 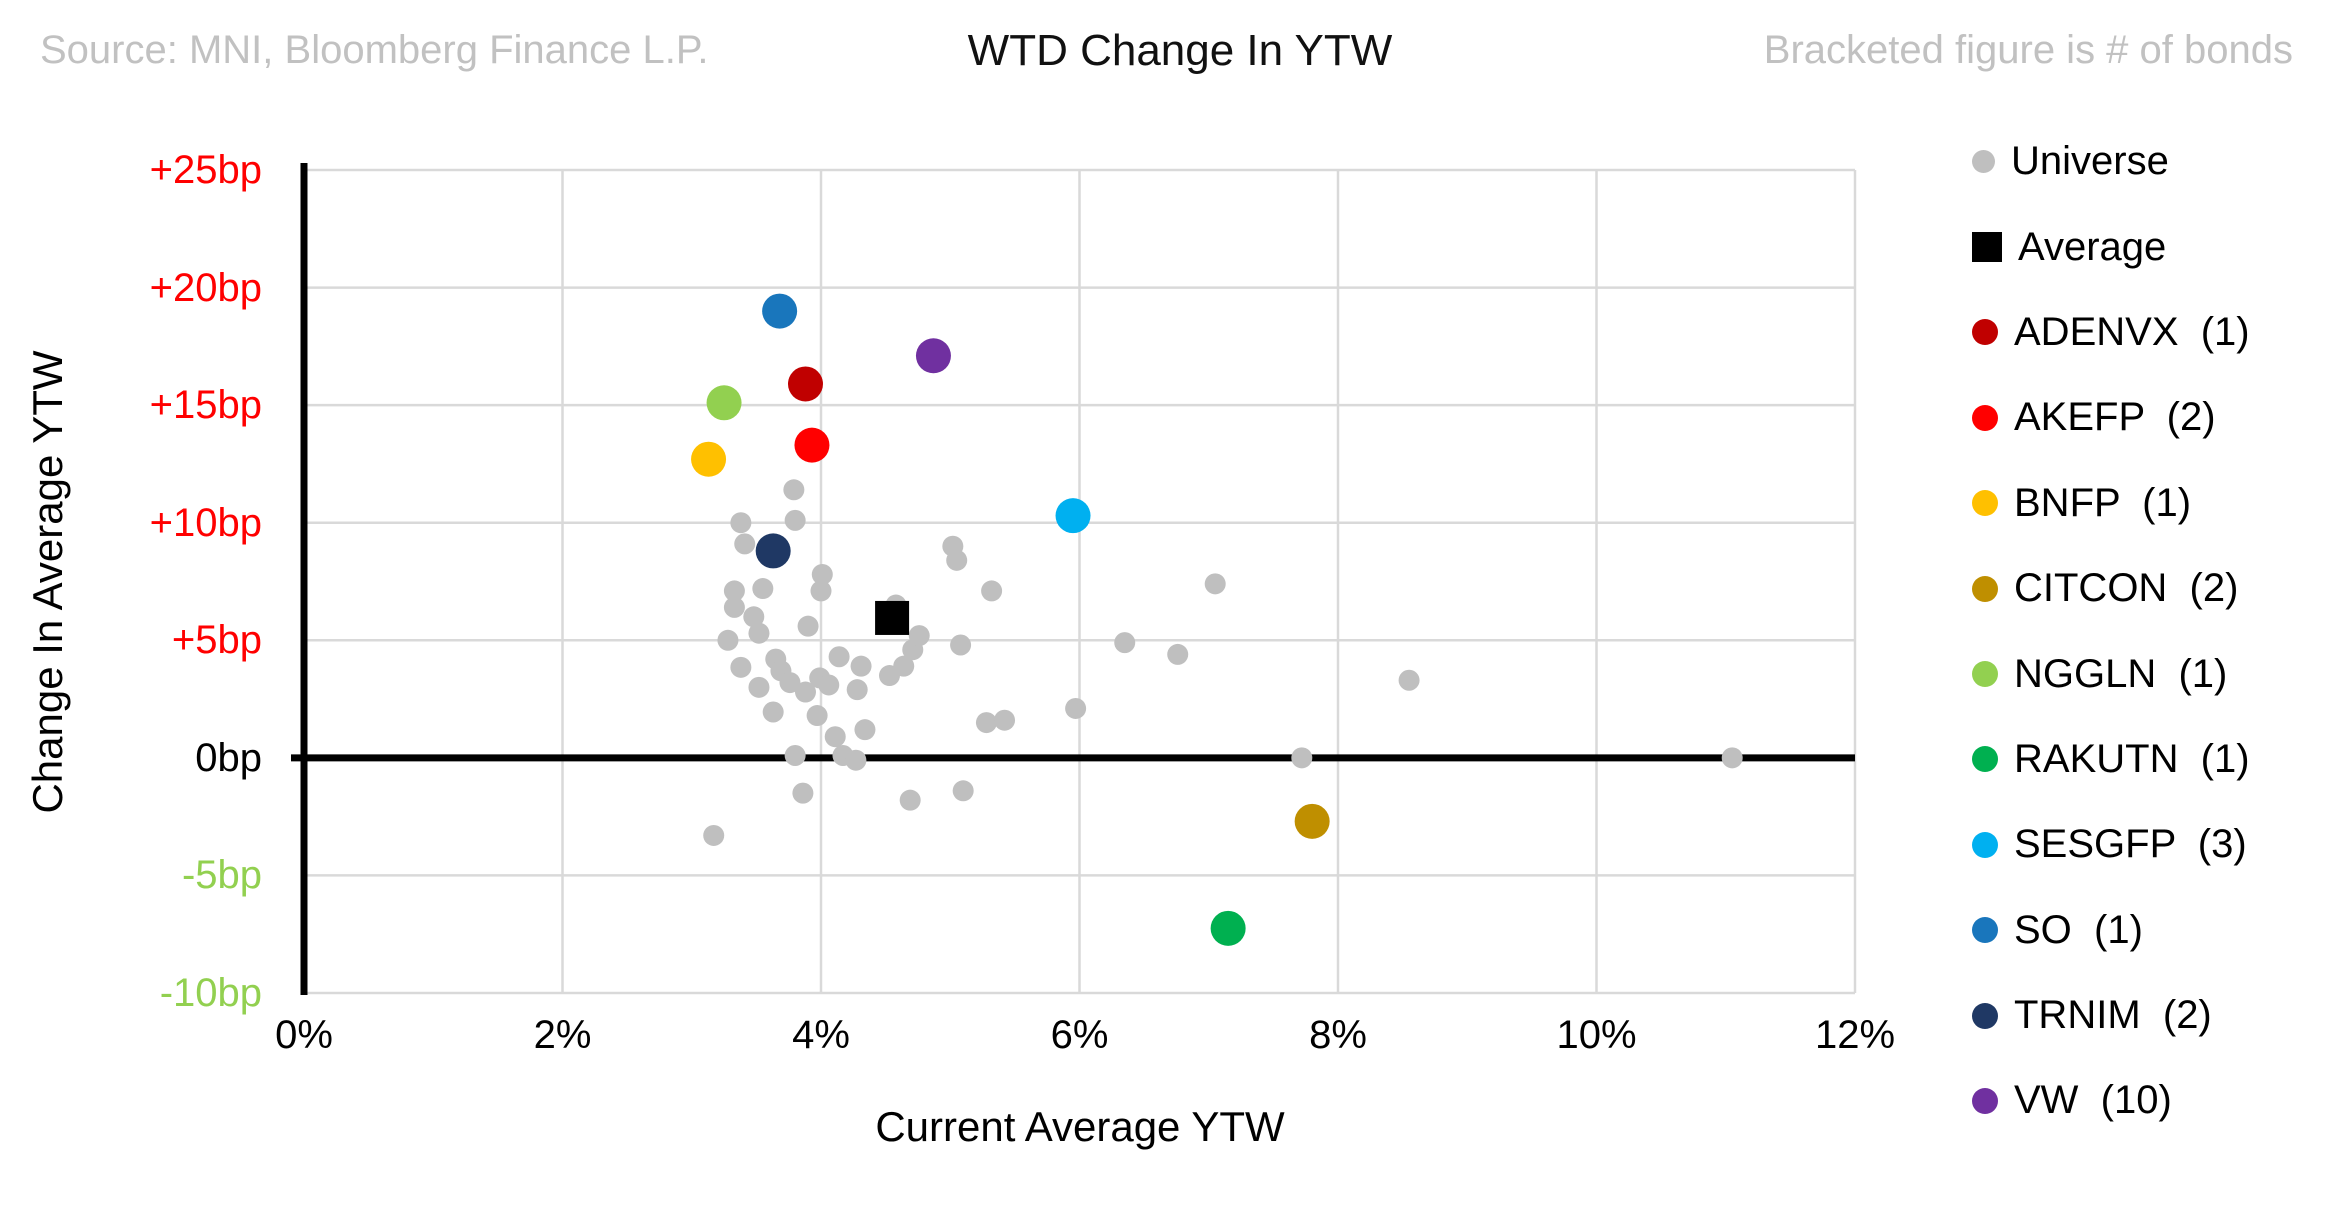 What do you see at coordinates (2132, 758) in the screenshot?
I see `legend-label-rakutn: RAKUTN (1)` at bounding box center [2132, 758].